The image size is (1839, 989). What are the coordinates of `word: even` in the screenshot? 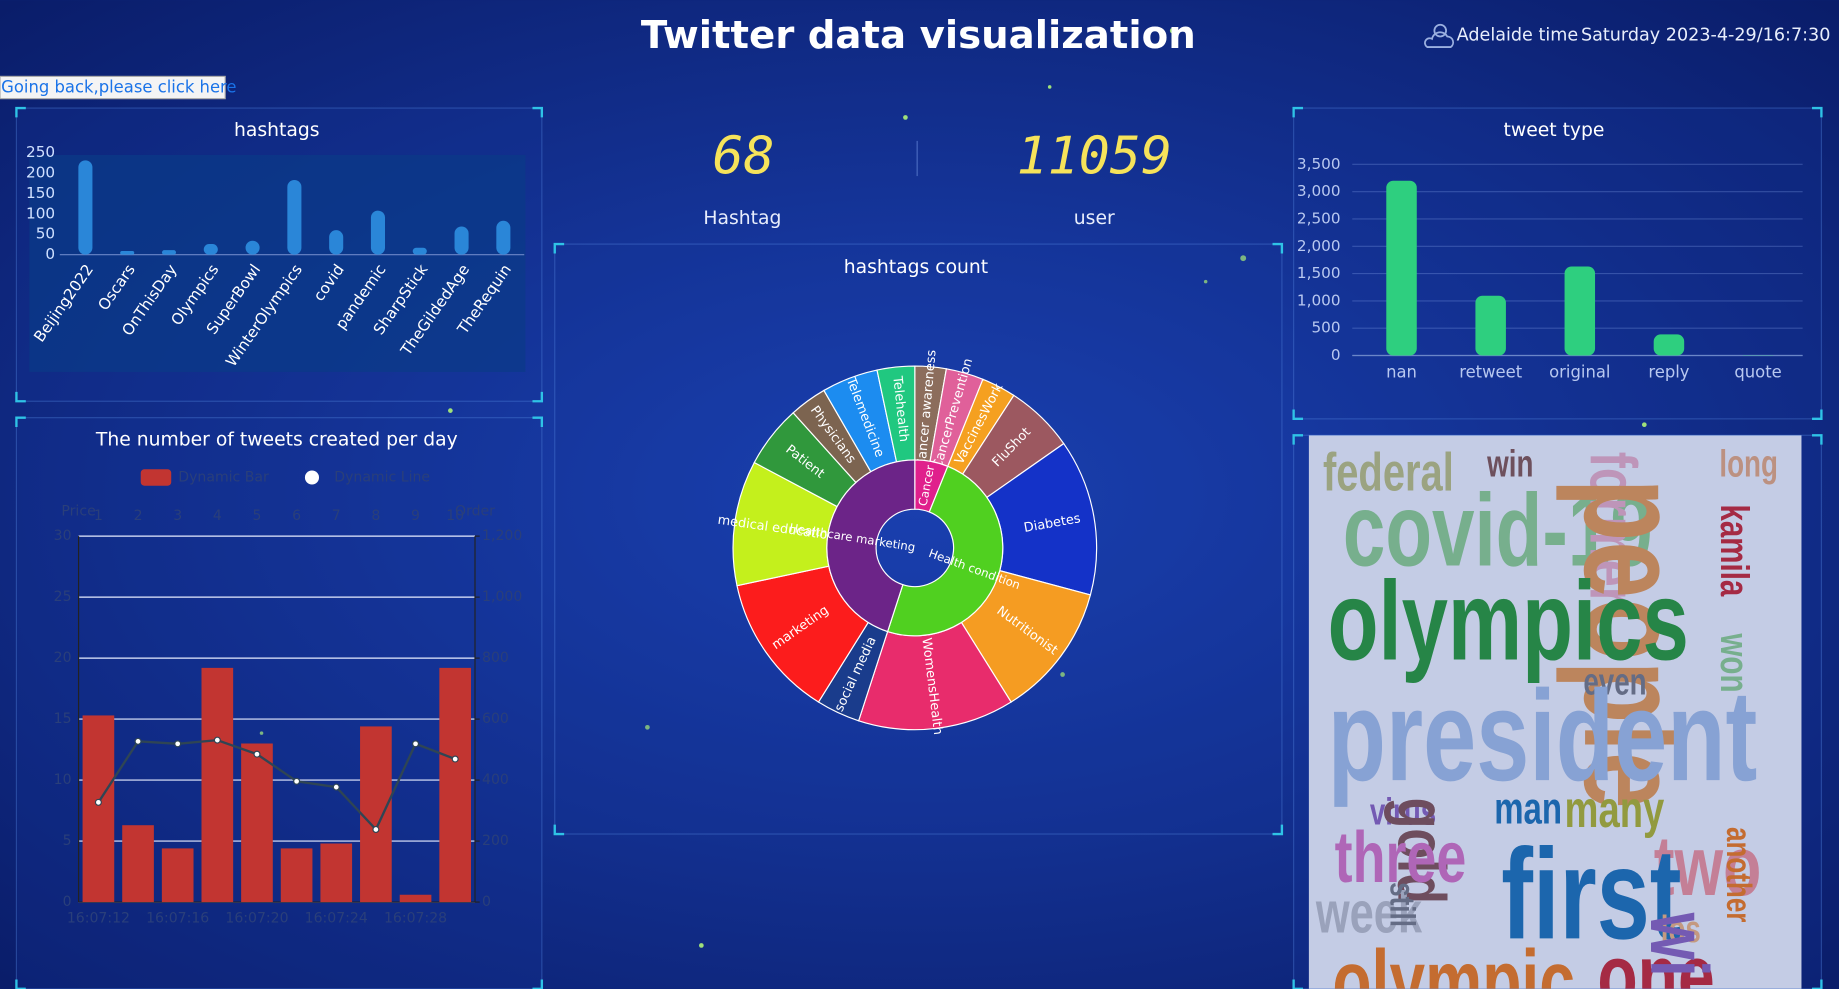 It's located at (1614, 681).